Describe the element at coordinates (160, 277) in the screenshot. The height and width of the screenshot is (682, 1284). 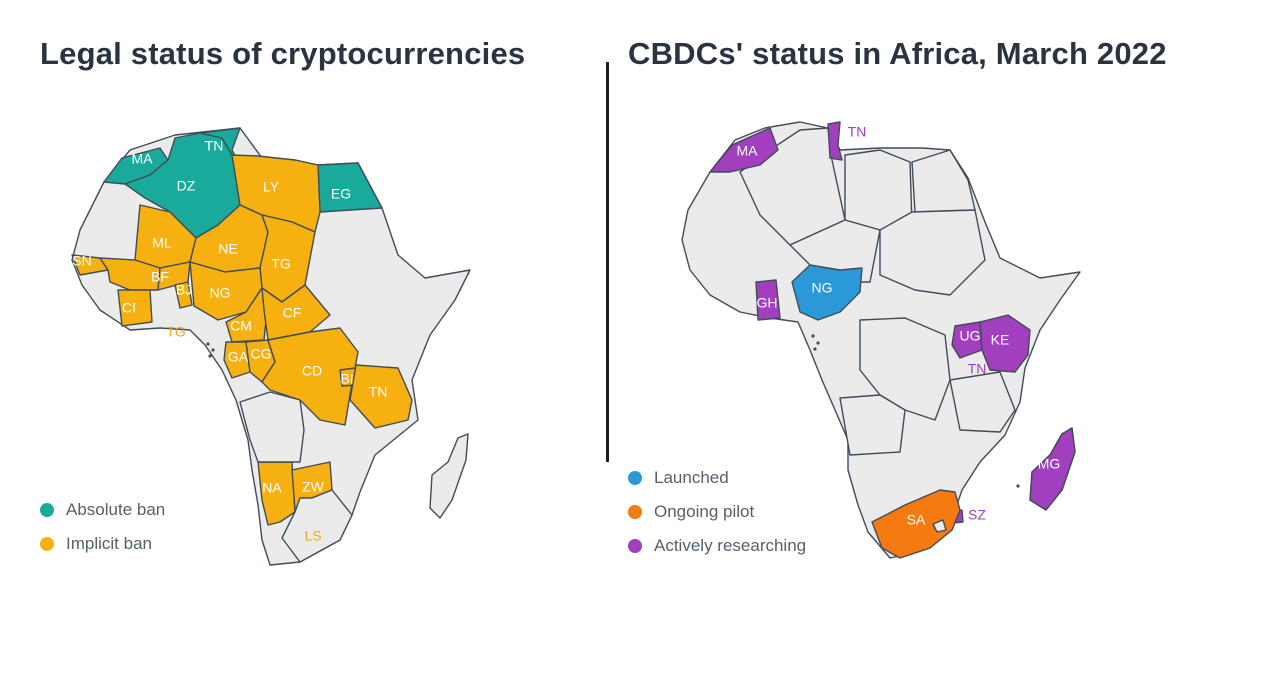
I see `left-label-BF: BF` at that location.